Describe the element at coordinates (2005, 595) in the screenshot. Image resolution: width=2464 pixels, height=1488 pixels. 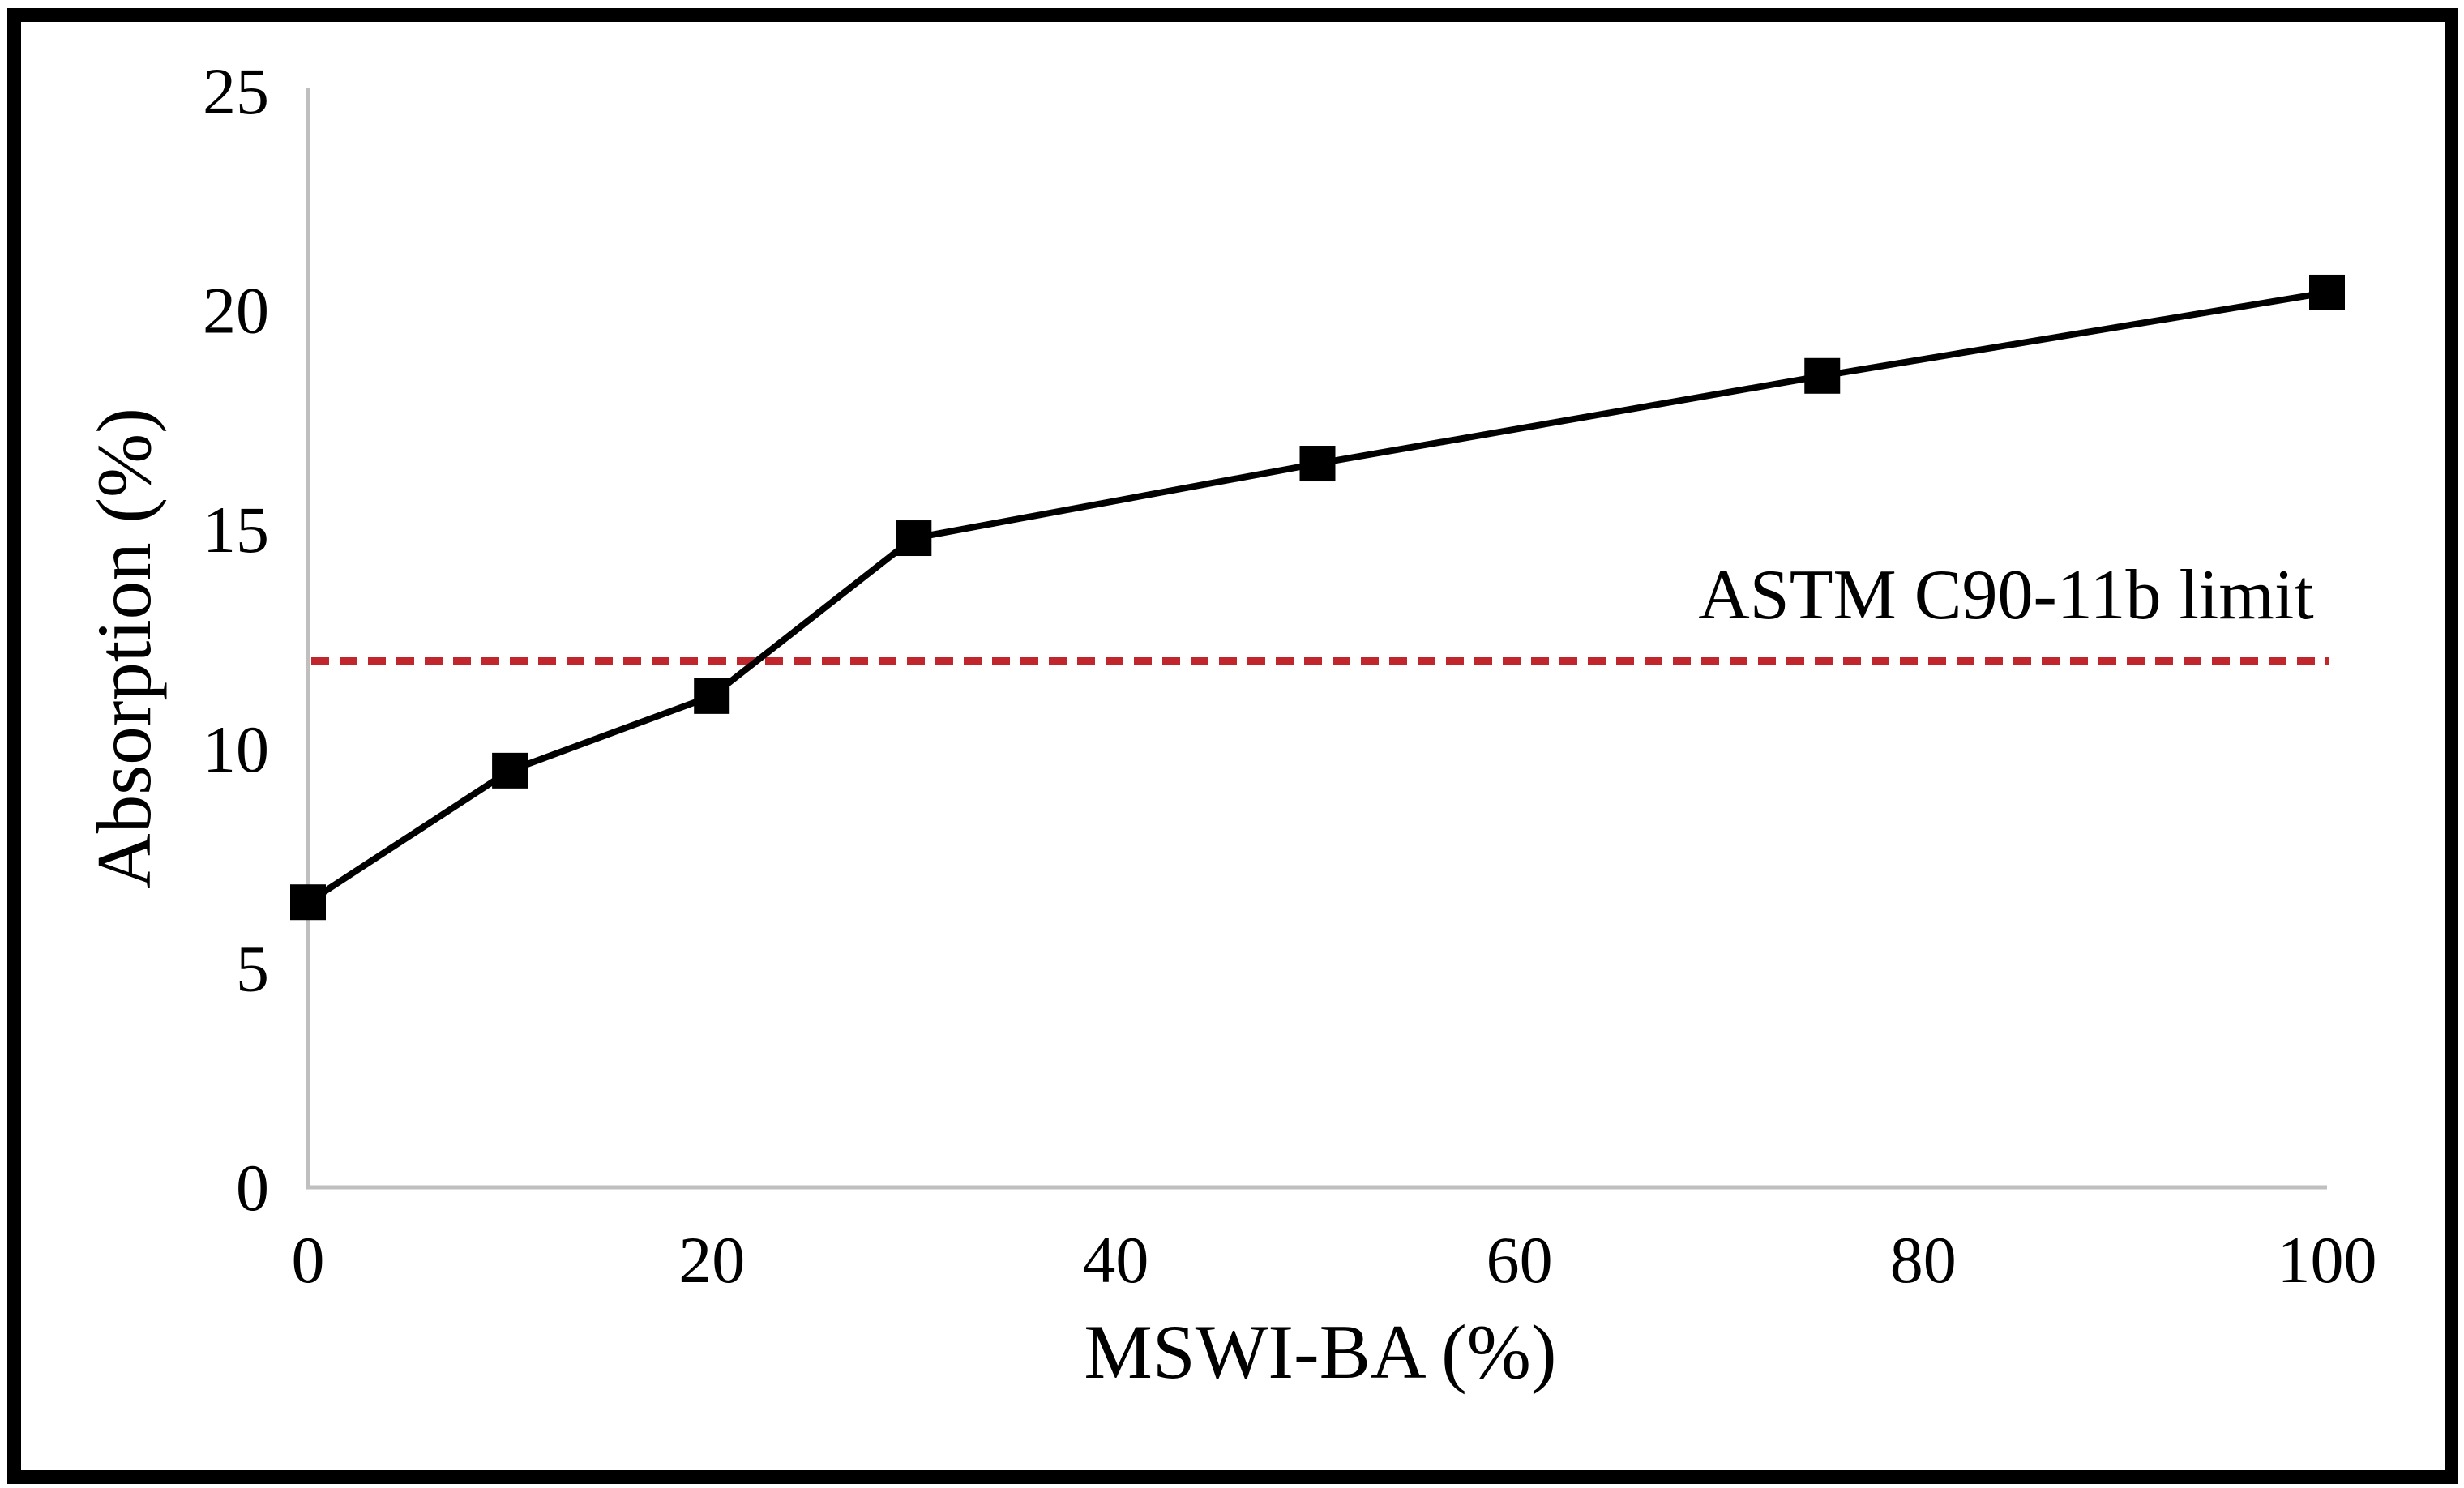
I see `reference-line-label: ASTM C90-11b limit` at that location.